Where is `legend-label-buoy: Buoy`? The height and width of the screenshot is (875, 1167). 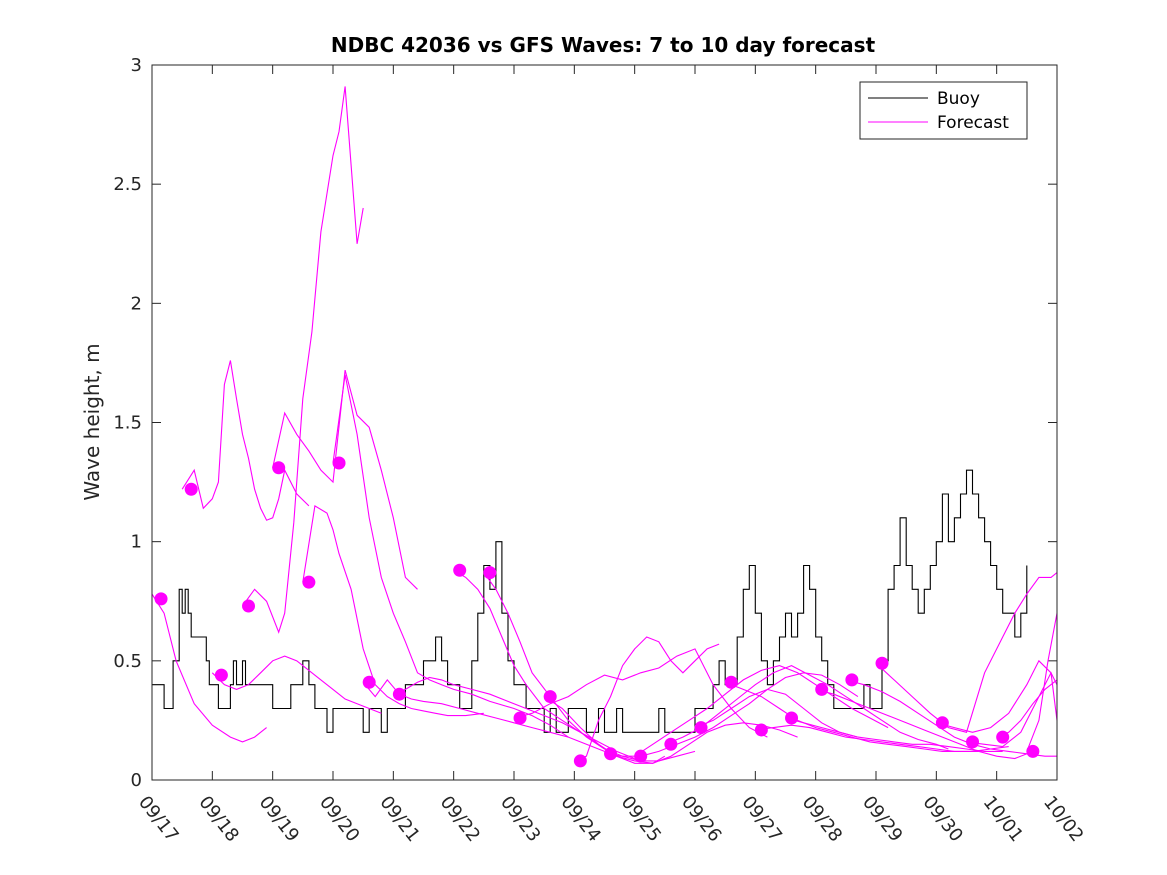
legend-label-buoy: Buoy is located at coordinates (958, 99).